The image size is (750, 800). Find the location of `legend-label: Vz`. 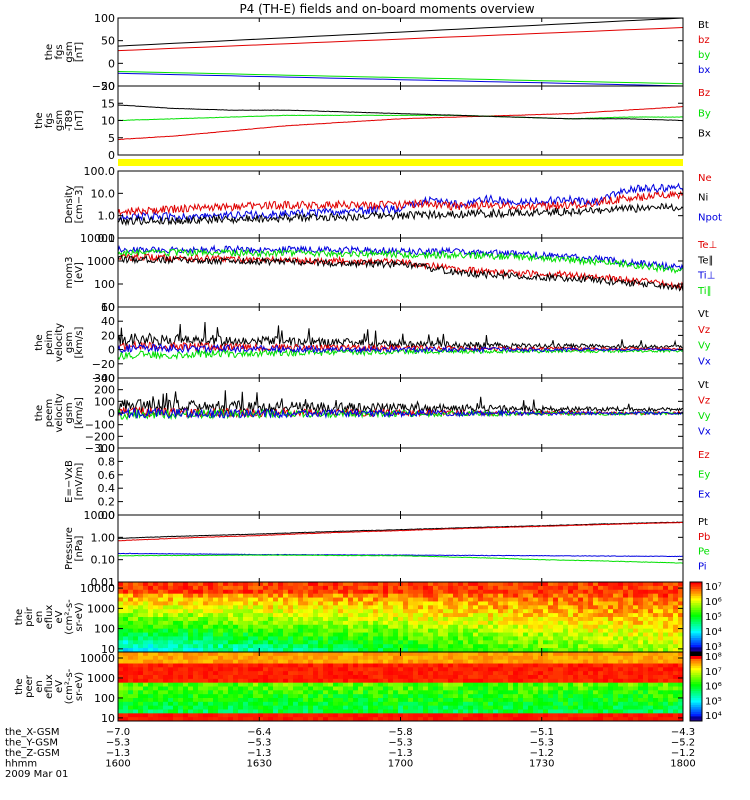

legend-label: Vz is located at coordinates (704, 330).